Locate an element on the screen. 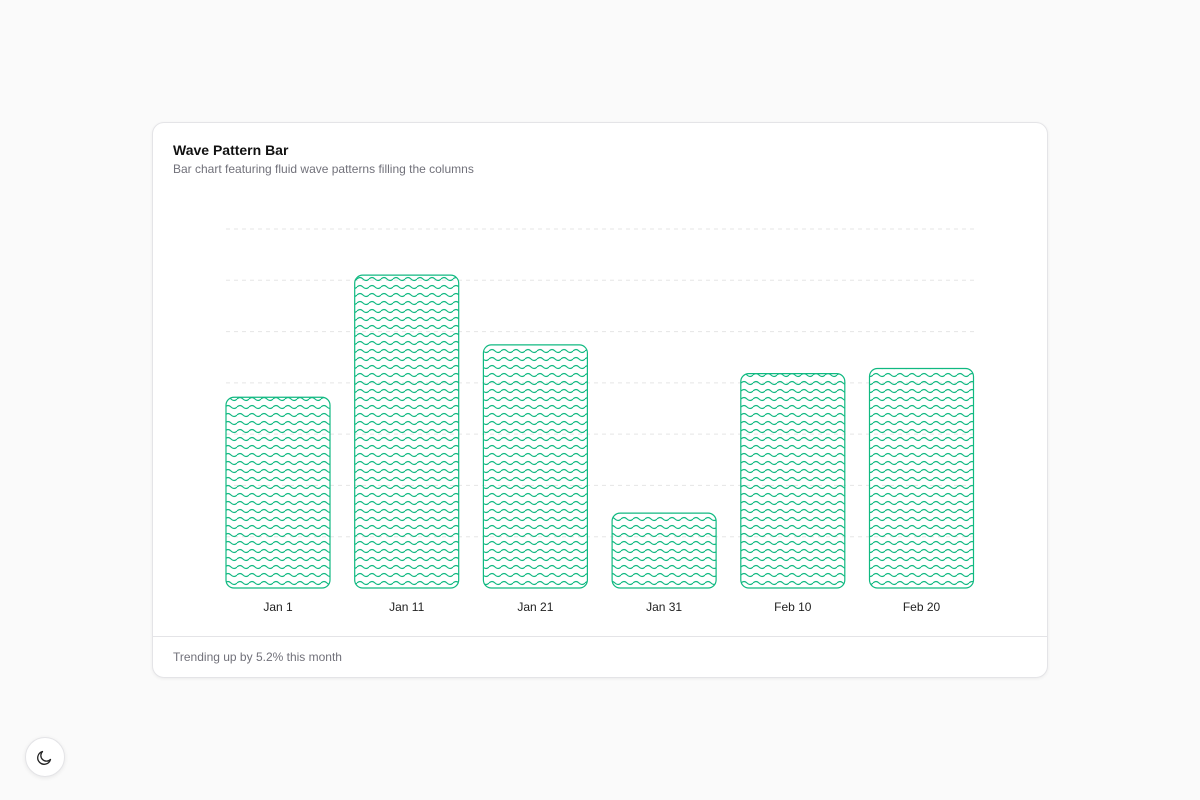  x-tick-label: Jan 11 is located at coordinates (406, 607).